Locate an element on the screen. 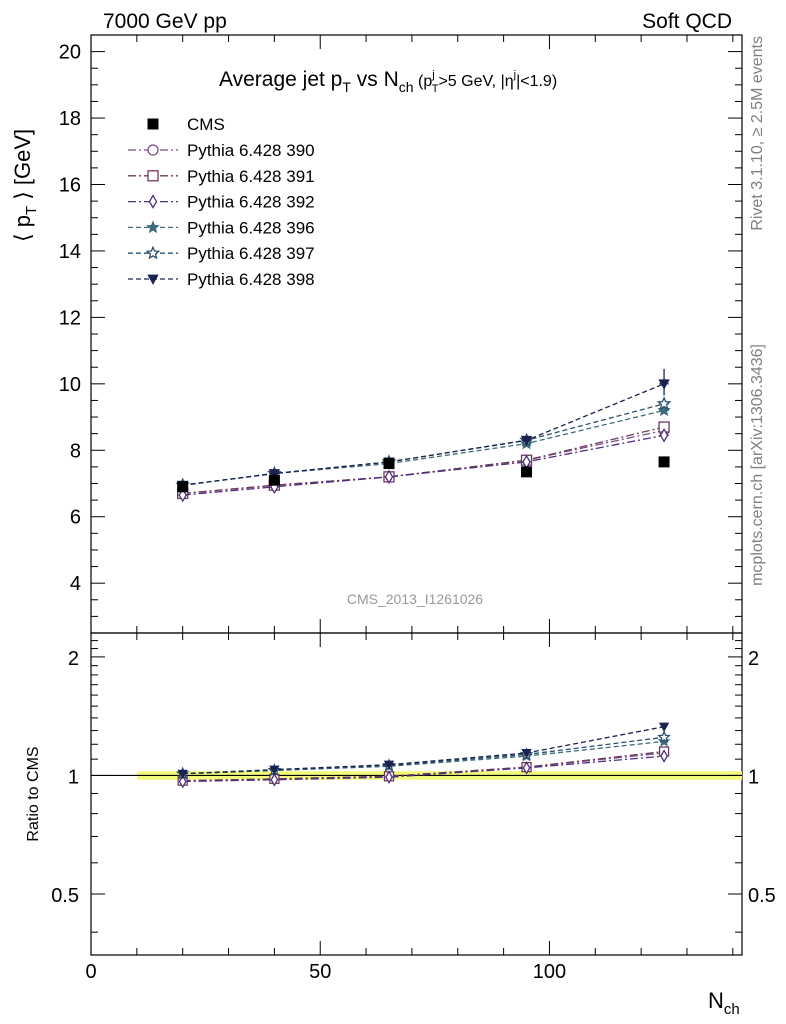 This screenshot has width=786, height=1024. legend-label: Pythia 6.428 390 is located at coordinates (251, 150).